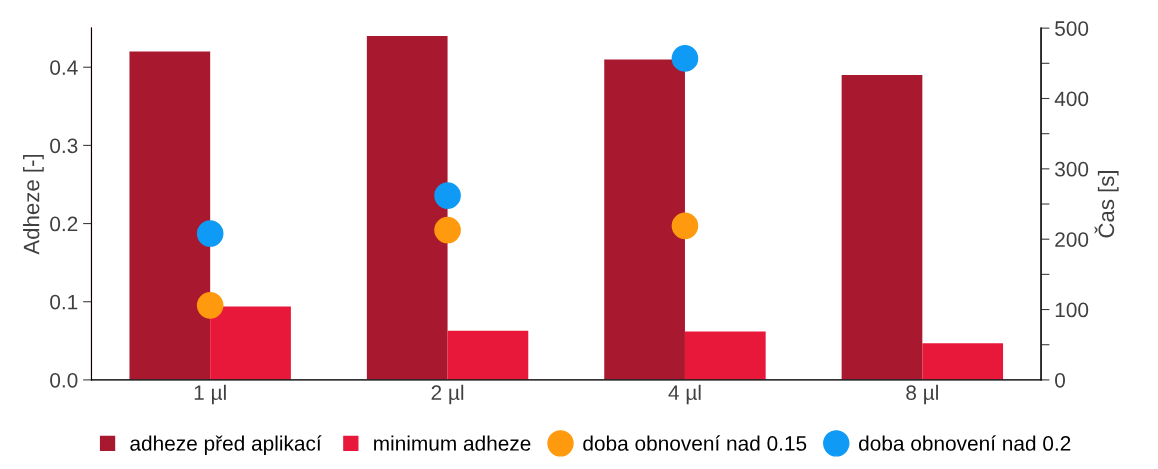  What do you see at coordinates (64, 224) in the screenshot?
I see `y-tick-label: 0.2` at bounding box center [64, 224].